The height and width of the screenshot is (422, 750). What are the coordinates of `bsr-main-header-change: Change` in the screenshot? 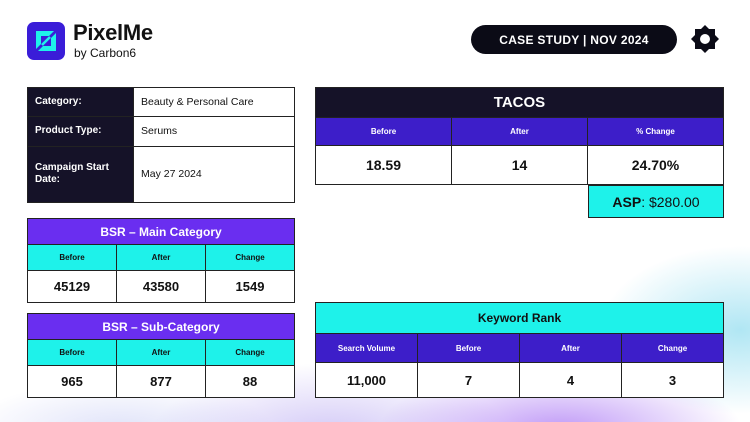 It's located at (250, 257).